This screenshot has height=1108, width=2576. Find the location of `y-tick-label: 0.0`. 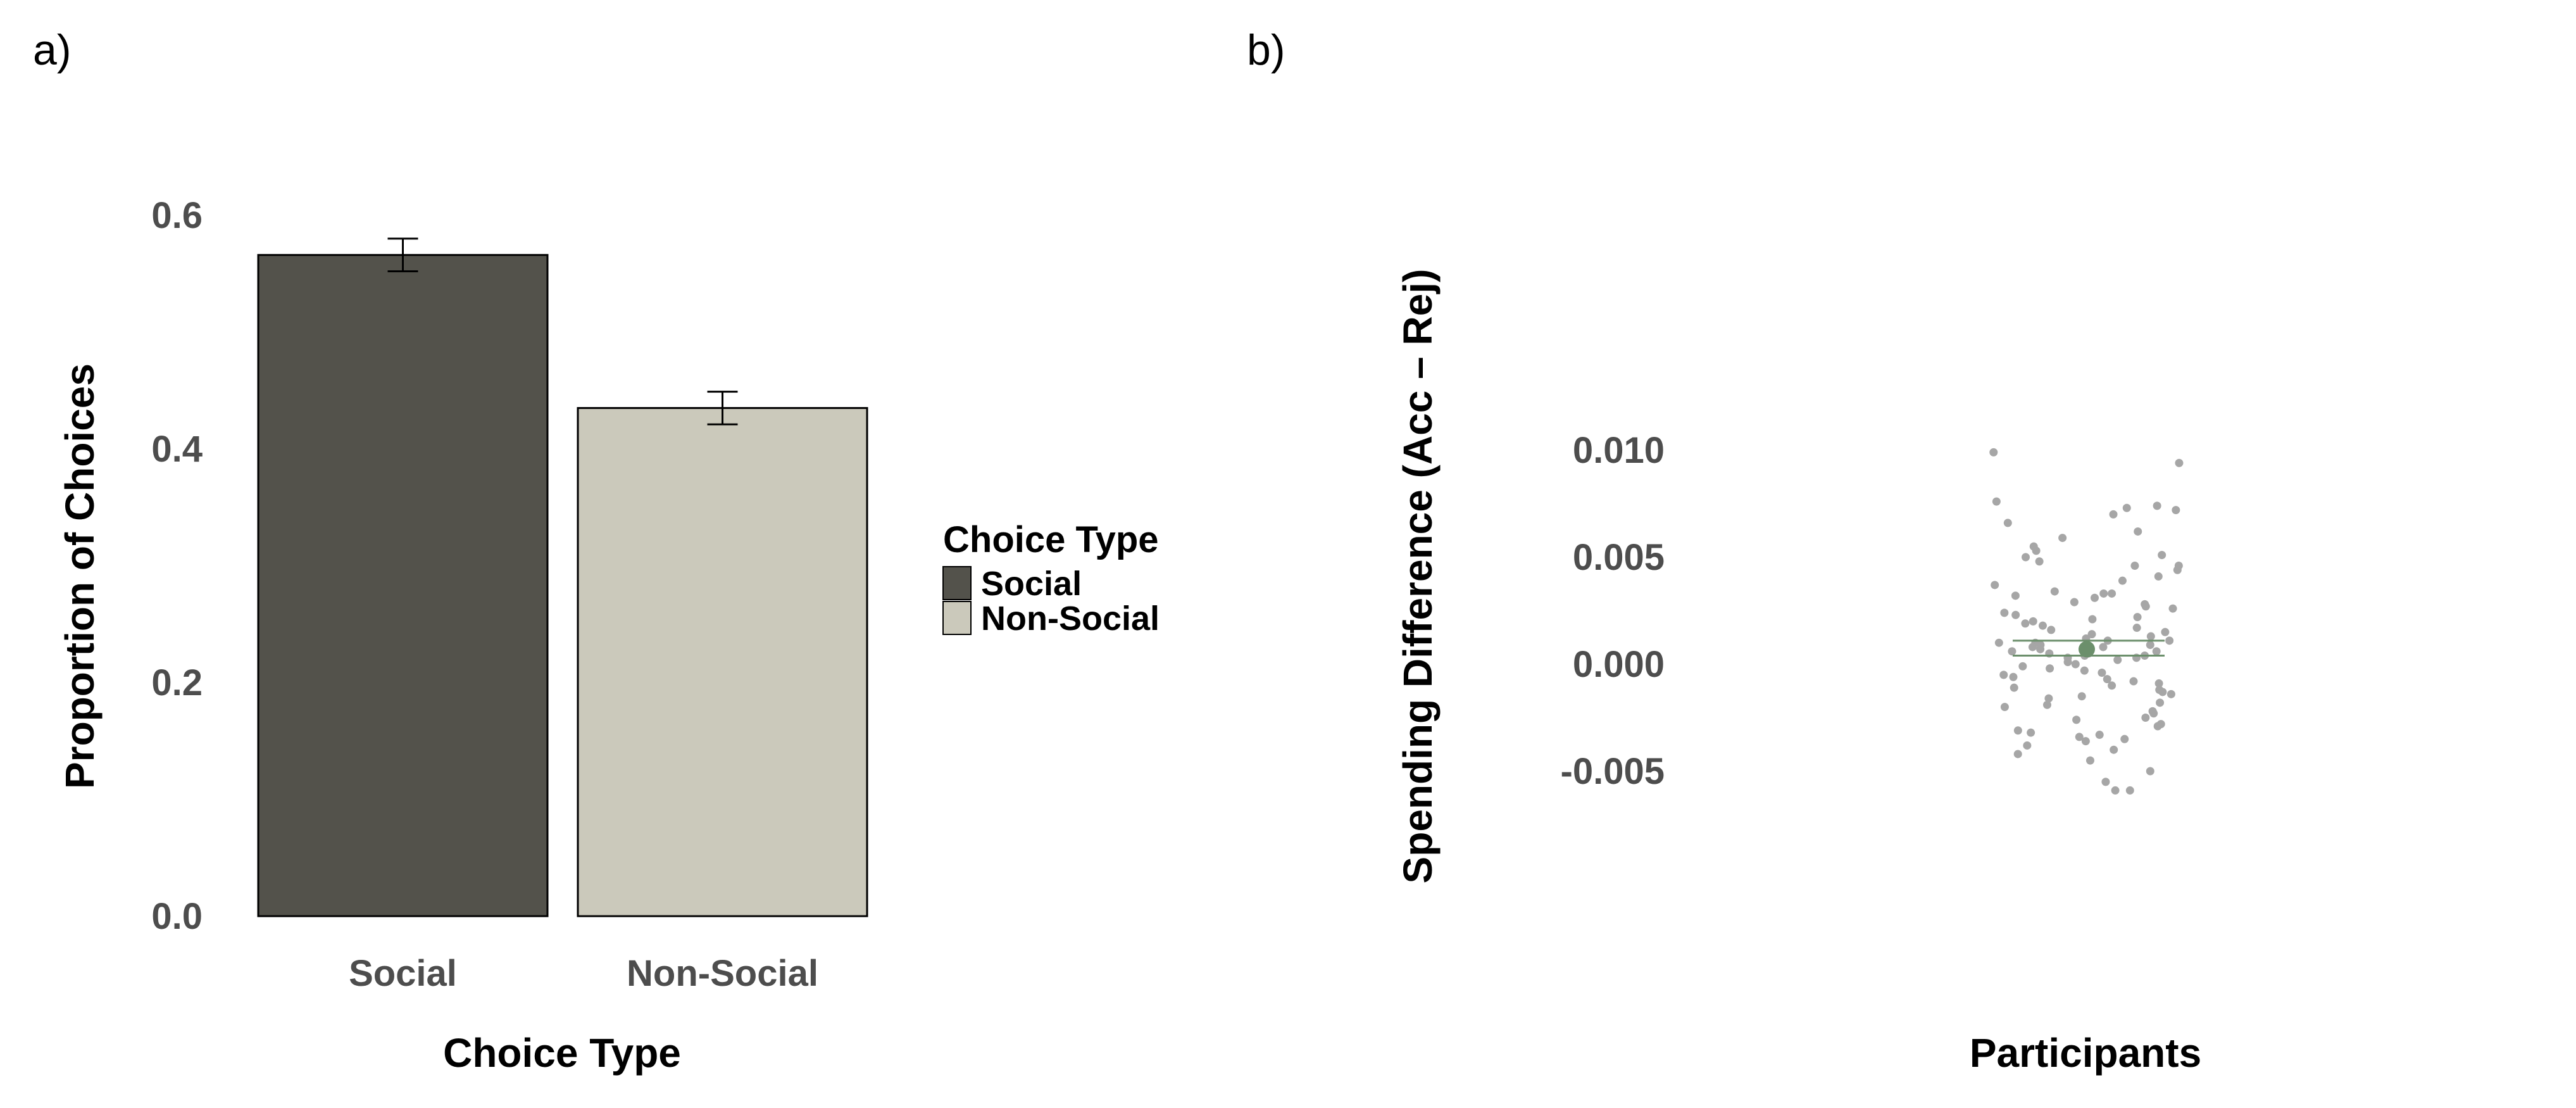

y-tick-label: 0.0 is located at coordinates (177, 916).